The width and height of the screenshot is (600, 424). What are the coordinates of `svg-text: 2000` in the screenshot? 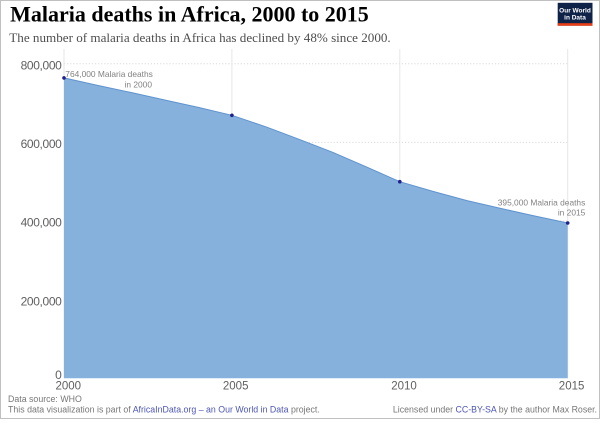 It's located at (69, 387).